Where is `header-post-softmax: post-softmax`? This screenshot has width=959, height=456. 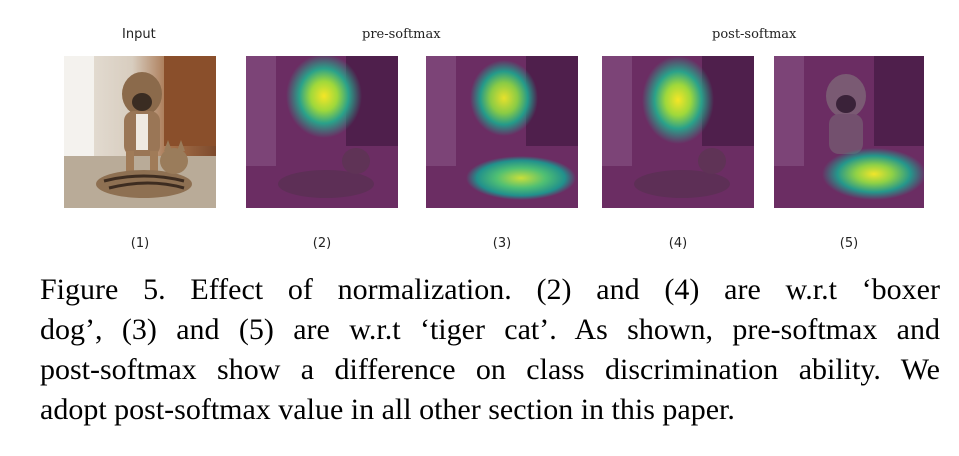 header-post-softmax: post-softmax is located at coordinates (754, 34).